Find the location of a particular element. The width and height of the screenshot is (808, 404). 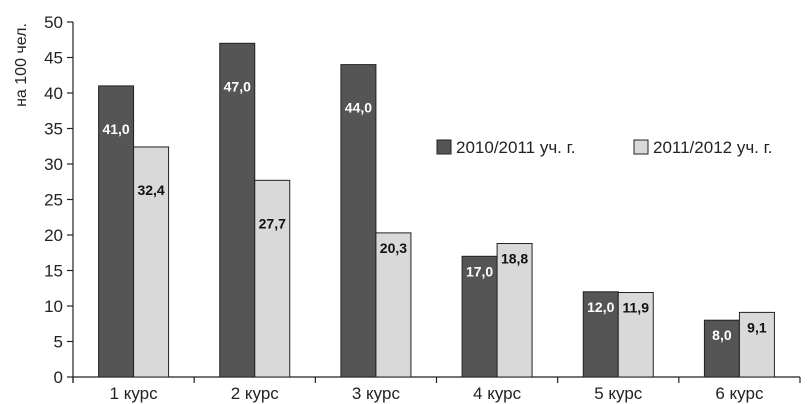

x-axis: 1 курс 2 курс 3 курс 4 курс 5 курс 6 курс is located at coordinates (436, 389).